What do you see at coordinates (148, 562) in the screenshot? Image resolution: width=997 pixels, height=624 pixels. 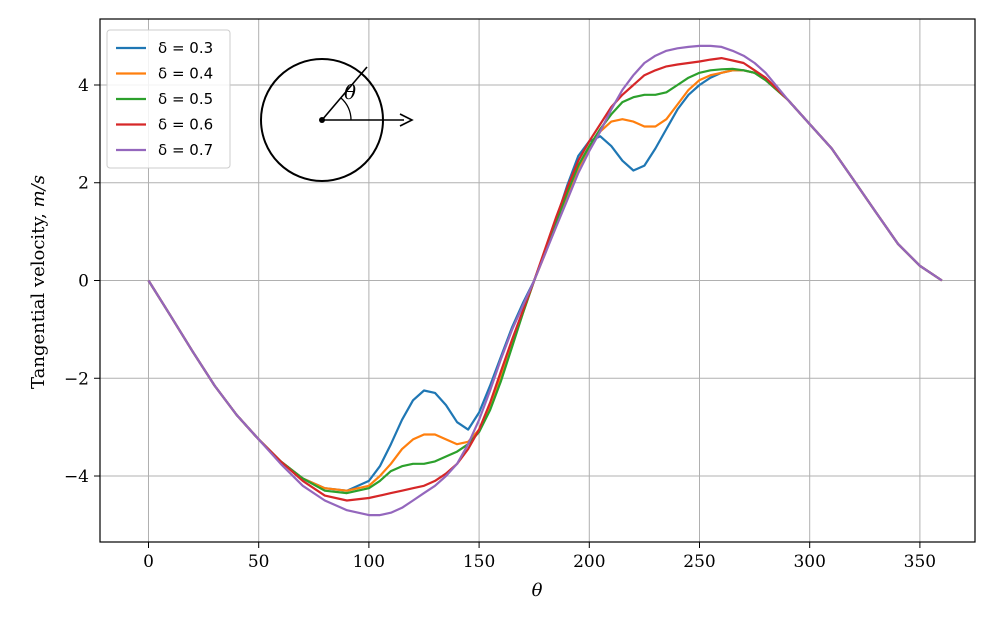 I see `x-tick-label: 0` at bounding box center [148, 562].